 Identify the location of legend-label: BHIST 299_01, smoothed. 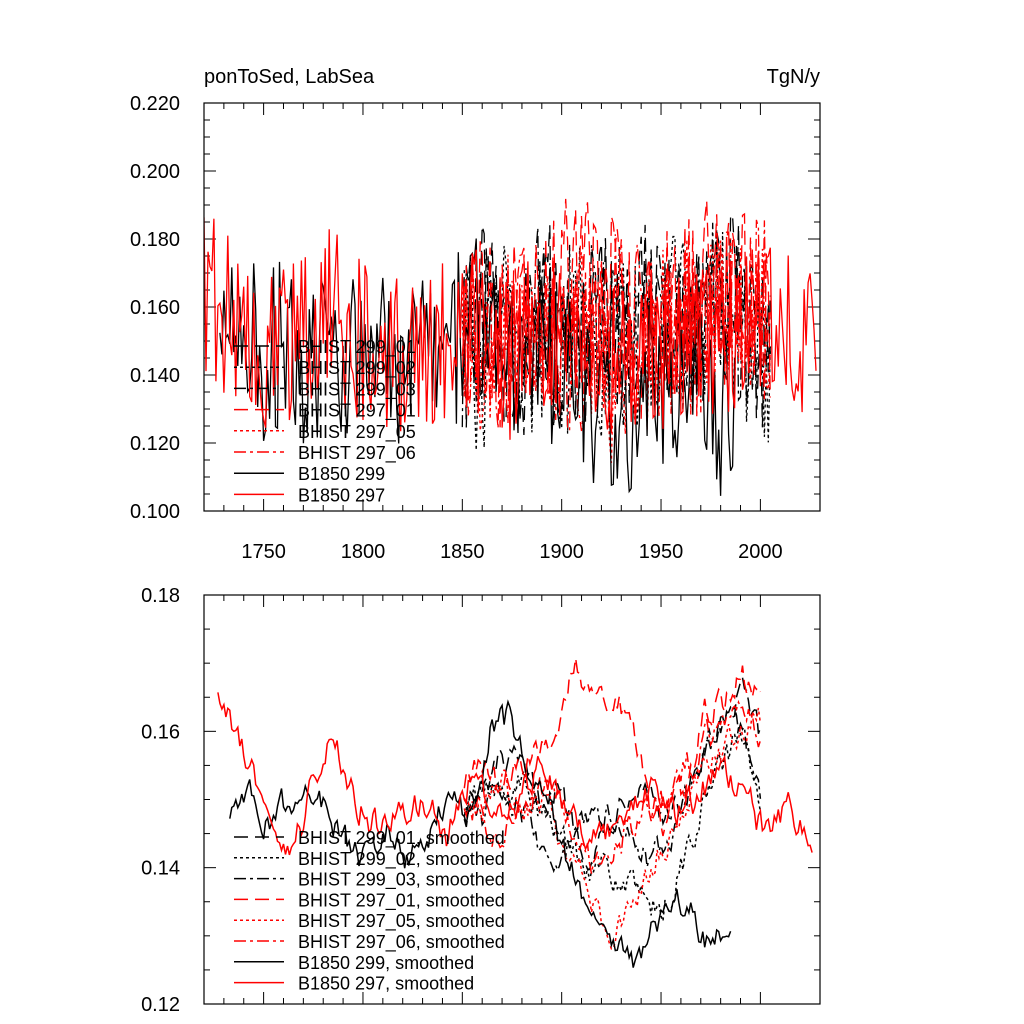
(401, 838).